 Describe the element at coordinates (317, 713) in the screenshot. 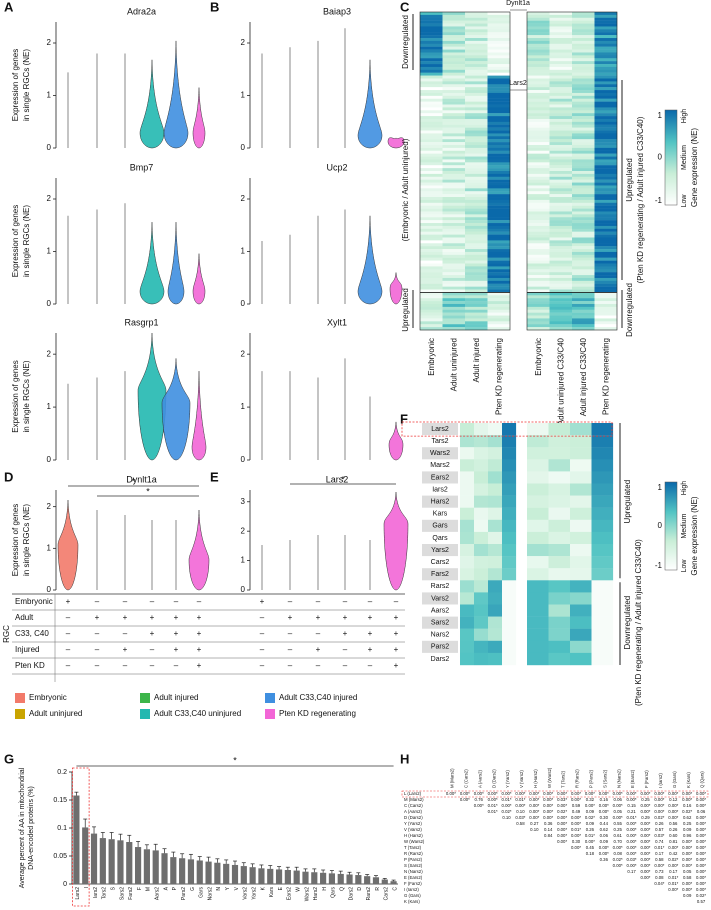

I see `legend-label: Pten KD regenerating` at that location.